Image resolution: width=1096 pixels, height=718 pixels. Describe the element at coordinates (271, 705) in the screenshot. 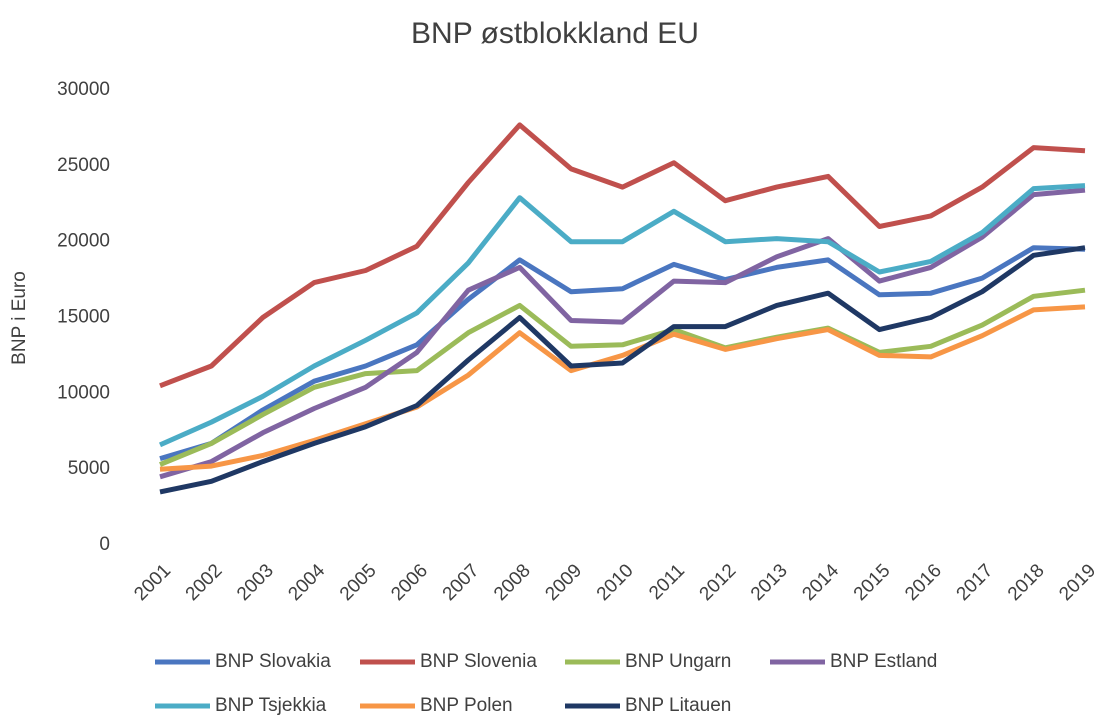

I see `legend-label: BNP Tsjekkia` at that location.